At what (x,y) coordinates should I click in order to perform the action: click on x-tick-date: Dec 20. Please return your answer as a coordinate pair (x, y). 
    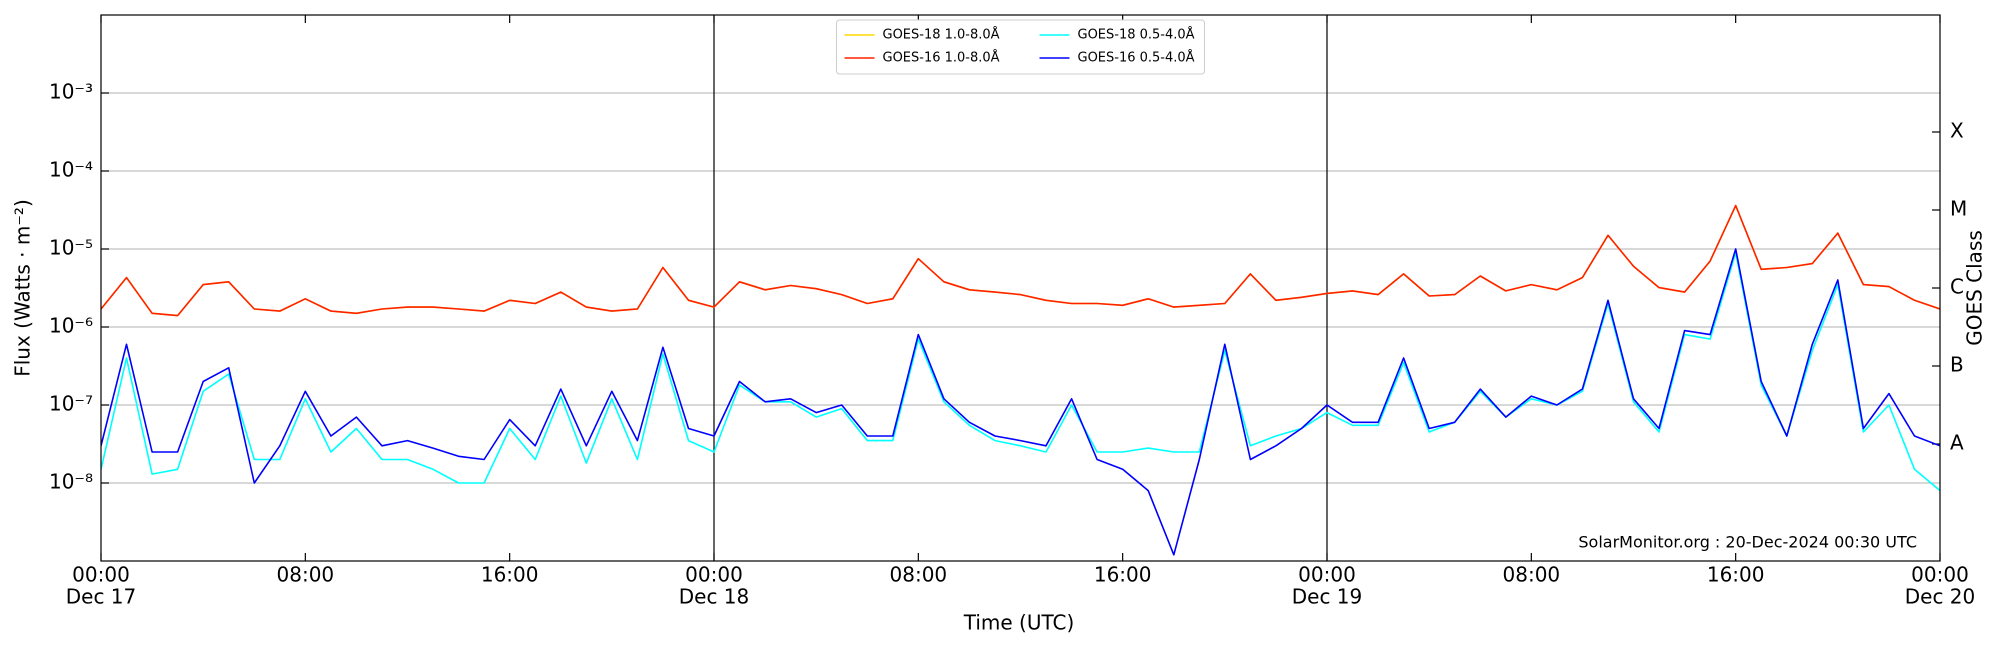
    Looking at the image, I should click on (1940, 597).